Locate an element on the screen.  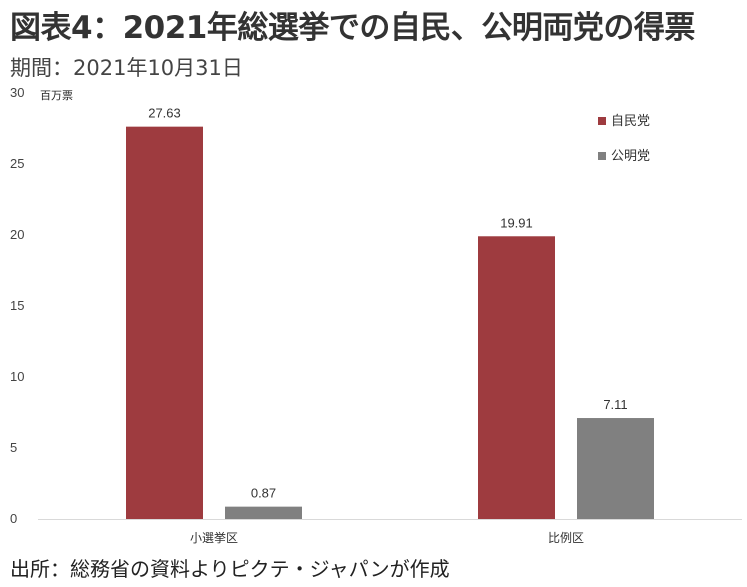
y-tick-label: 30 is located at coordinates (17, 92).